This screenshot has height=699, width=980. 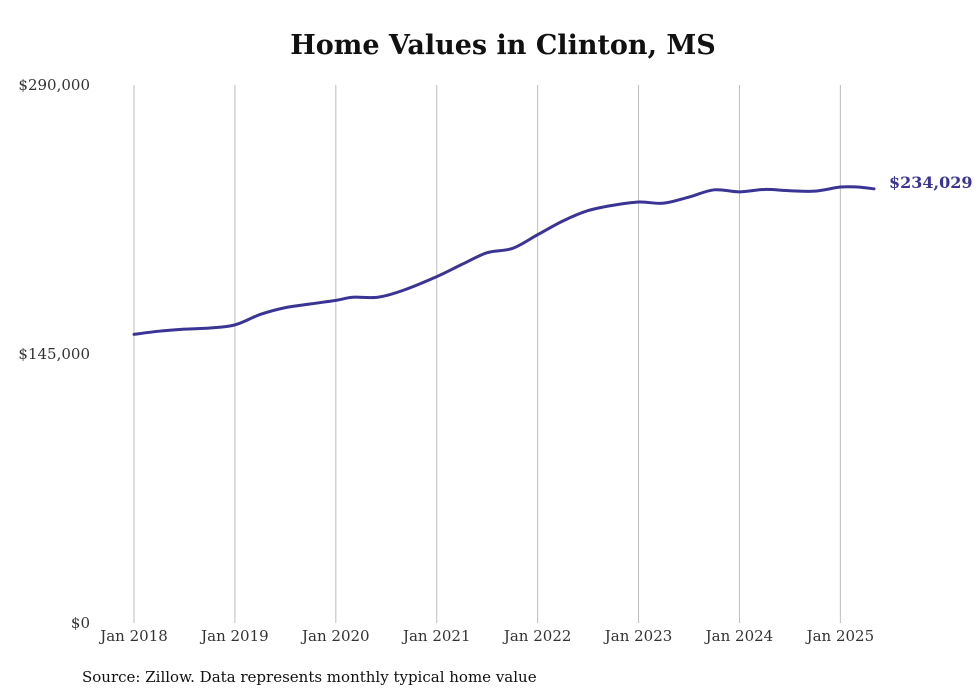 I want to click on x-tick-label: Jan 2019, so click(x=234, y=636).